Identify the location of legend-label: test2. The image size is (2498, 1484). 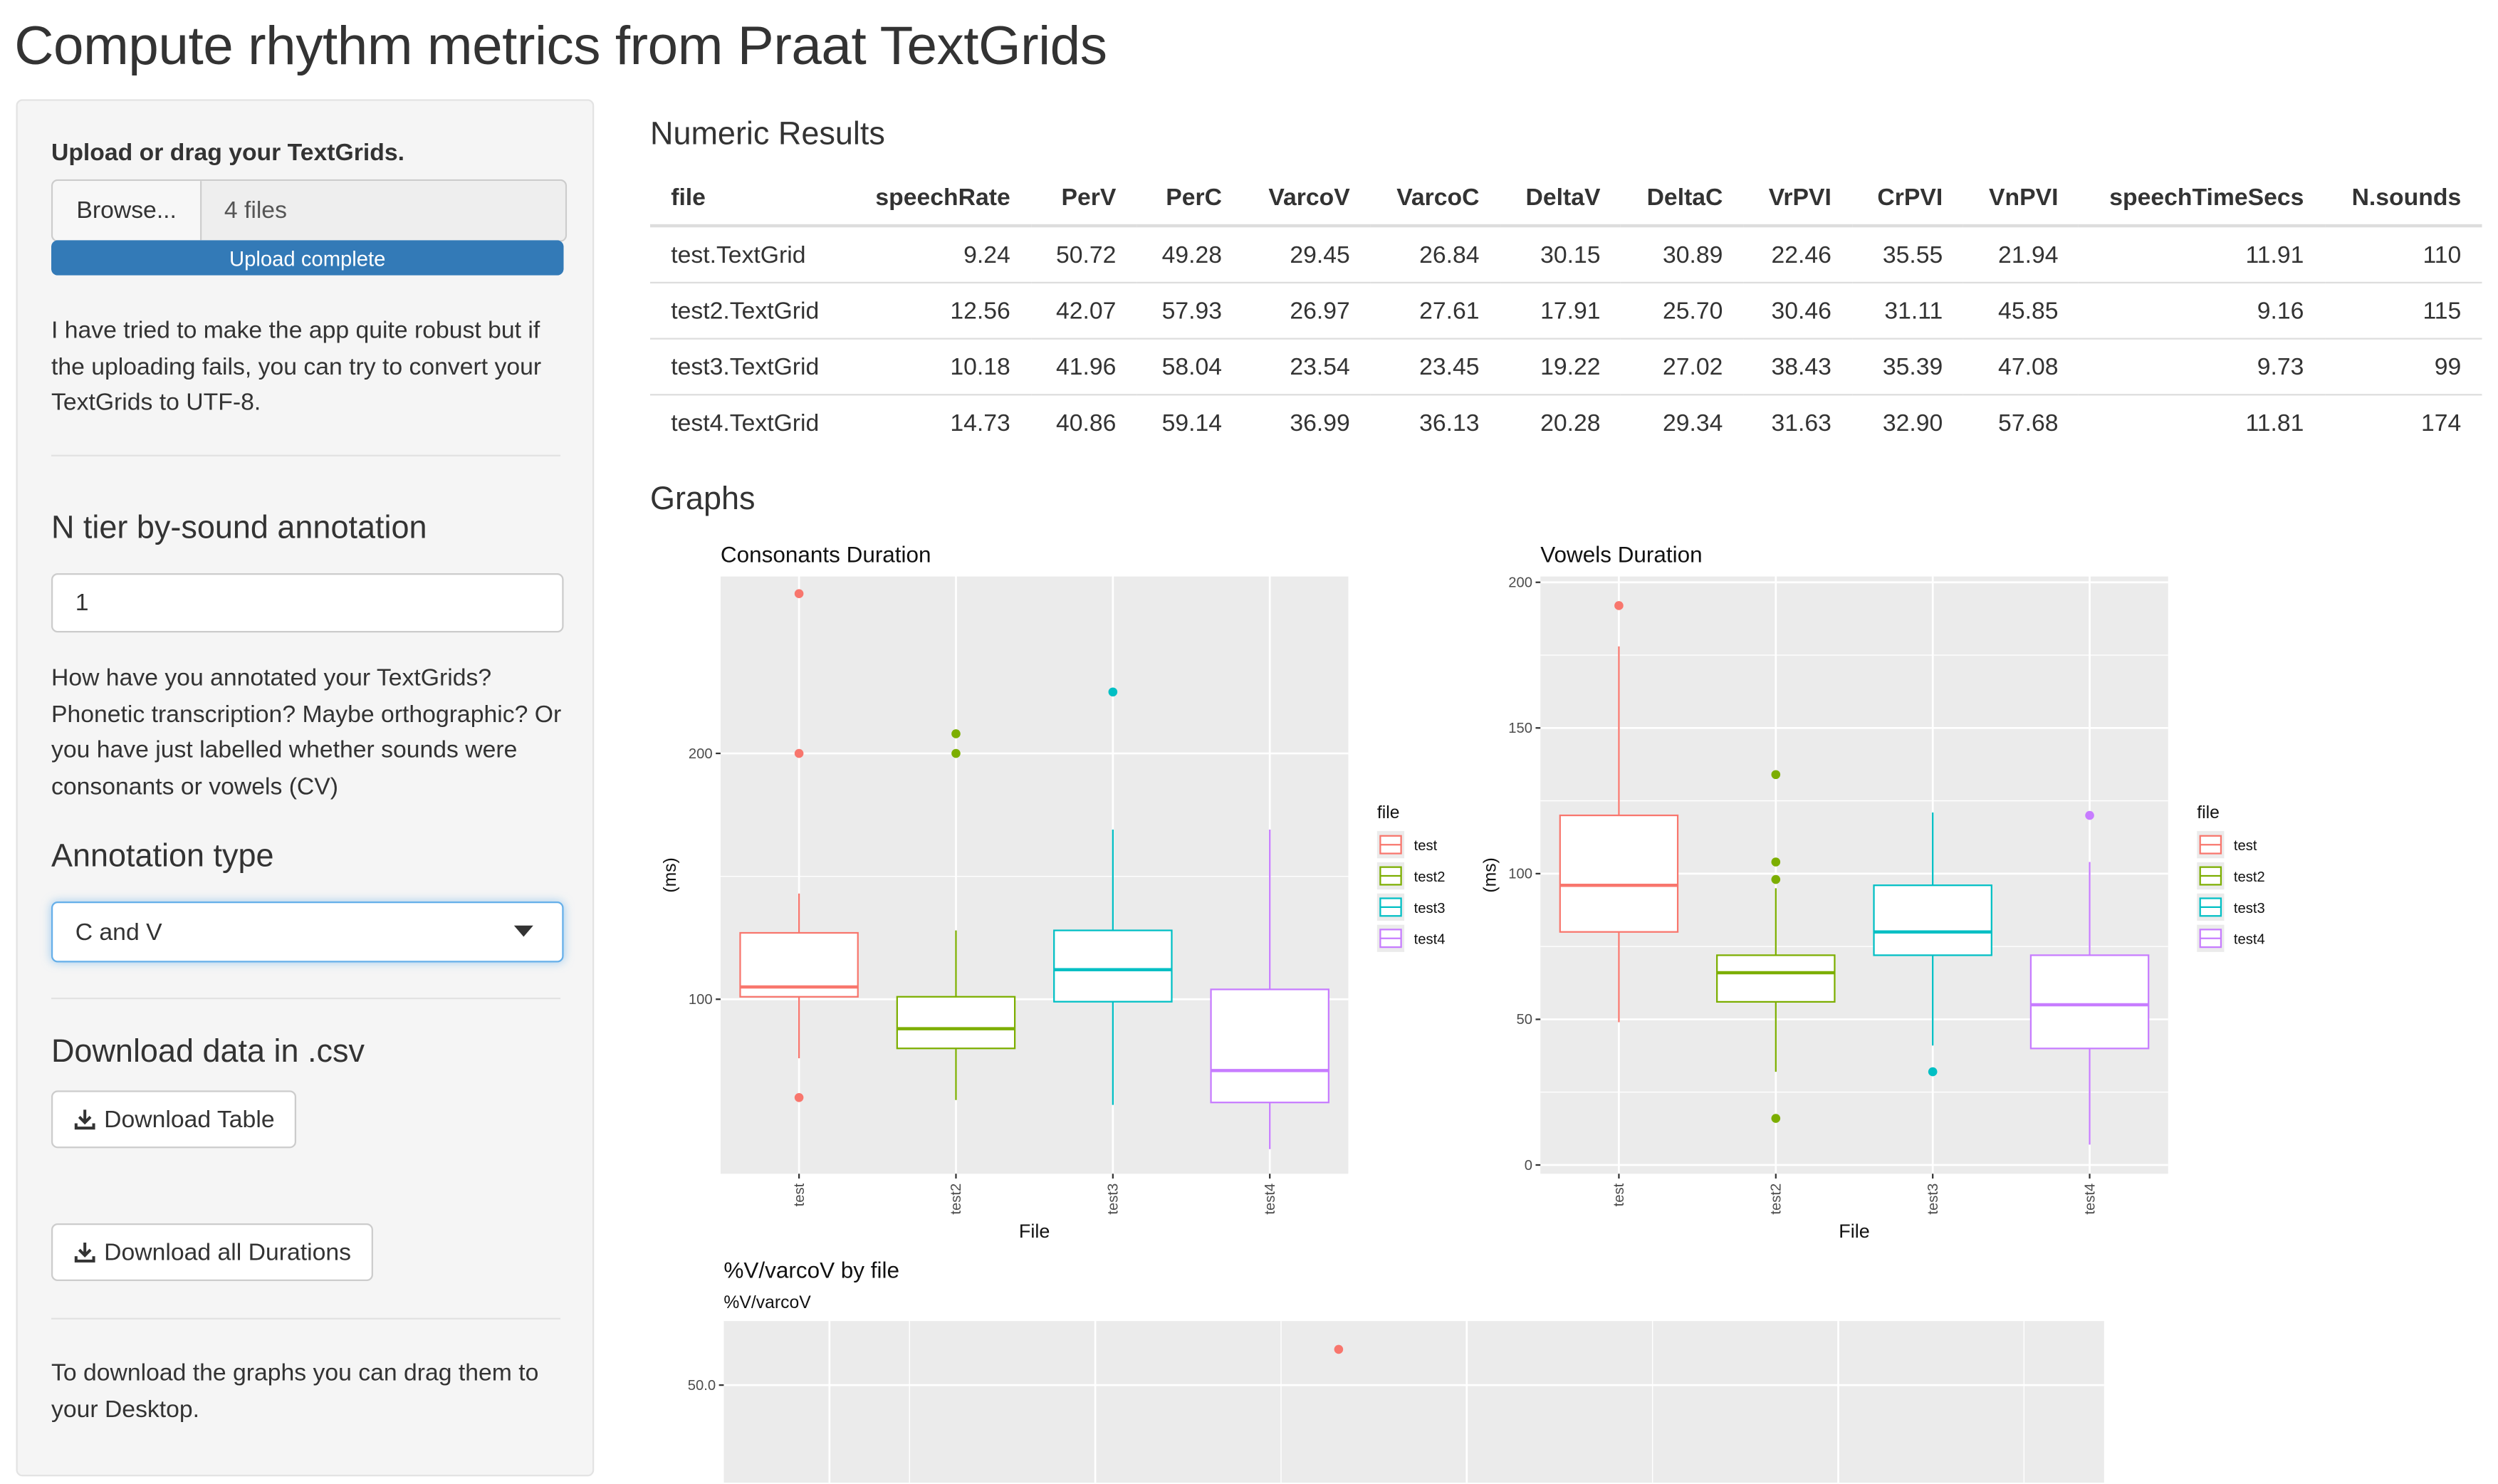
(2249, 877).